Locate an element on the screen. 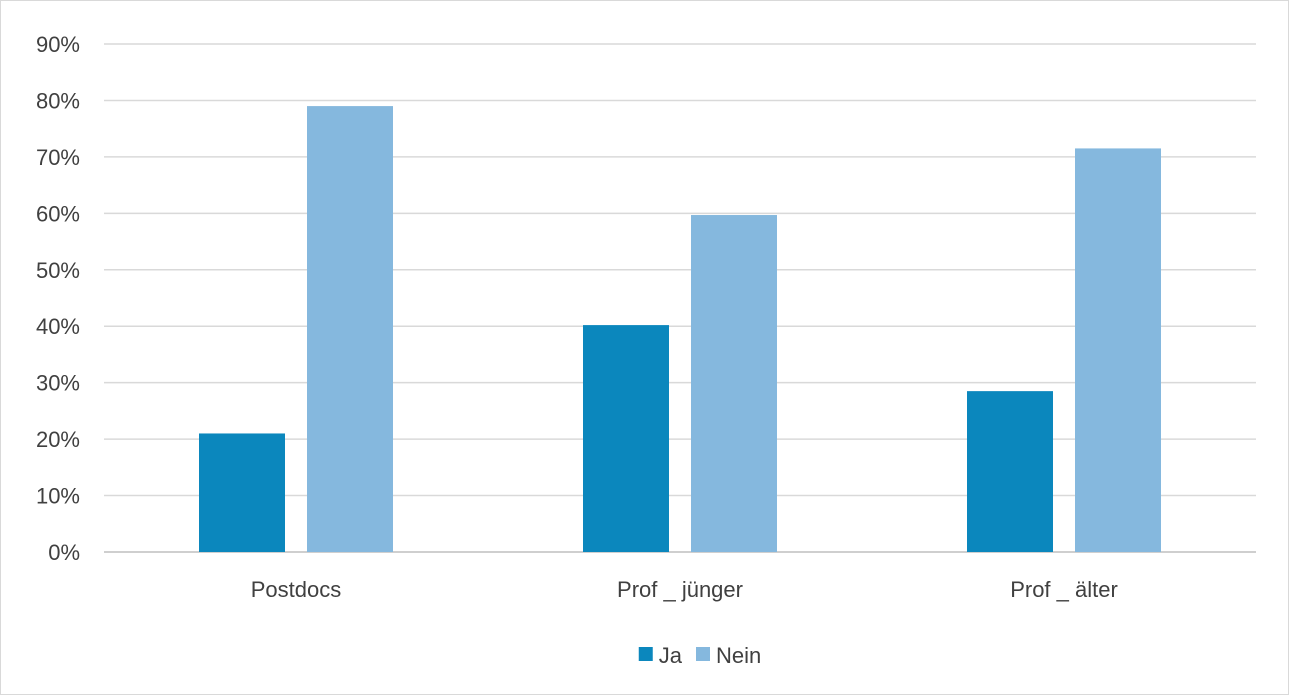 This screenshot has width=1289, height=696. y-tick-label: 30% is located at coordinates (58, 383).